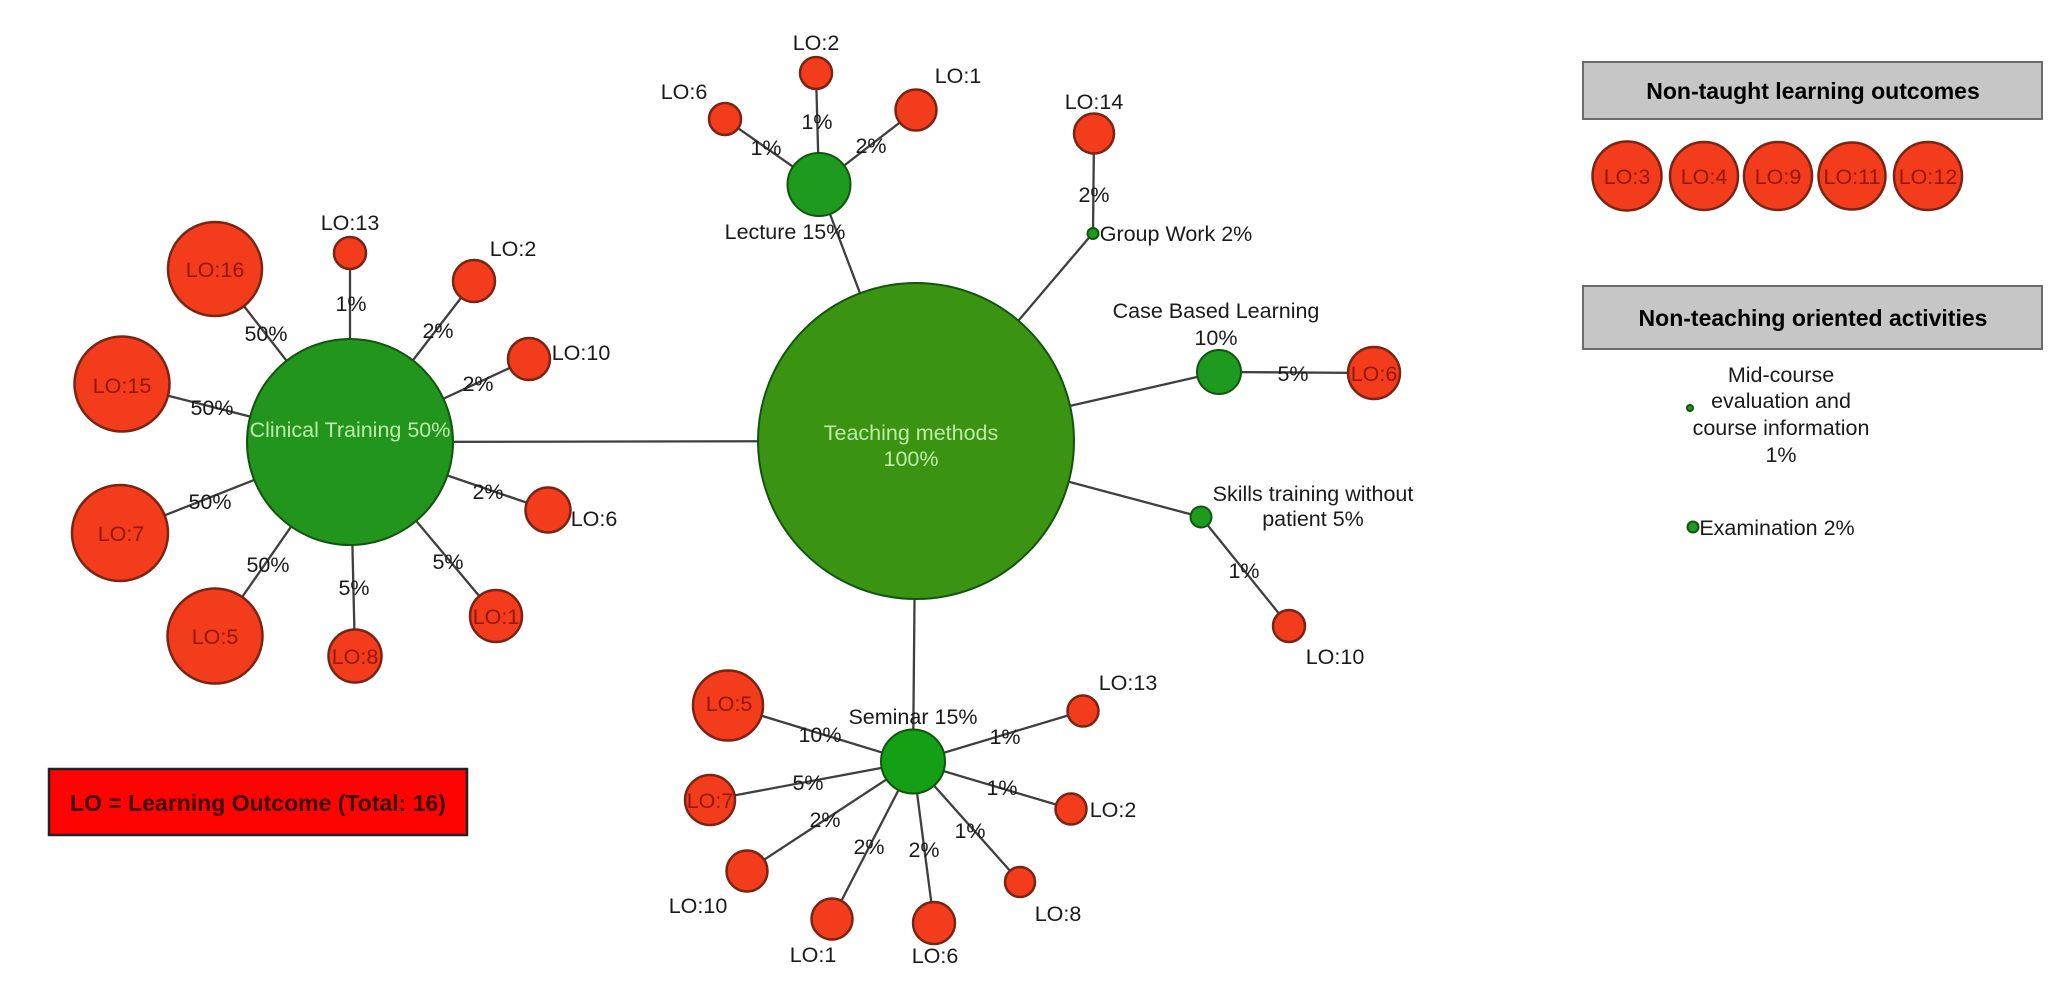 The image size is (2059, 1001). Describe the element at coordinates (1216, 311) in the screenshot. I see `svg-text: Case Based Learning` at that location.